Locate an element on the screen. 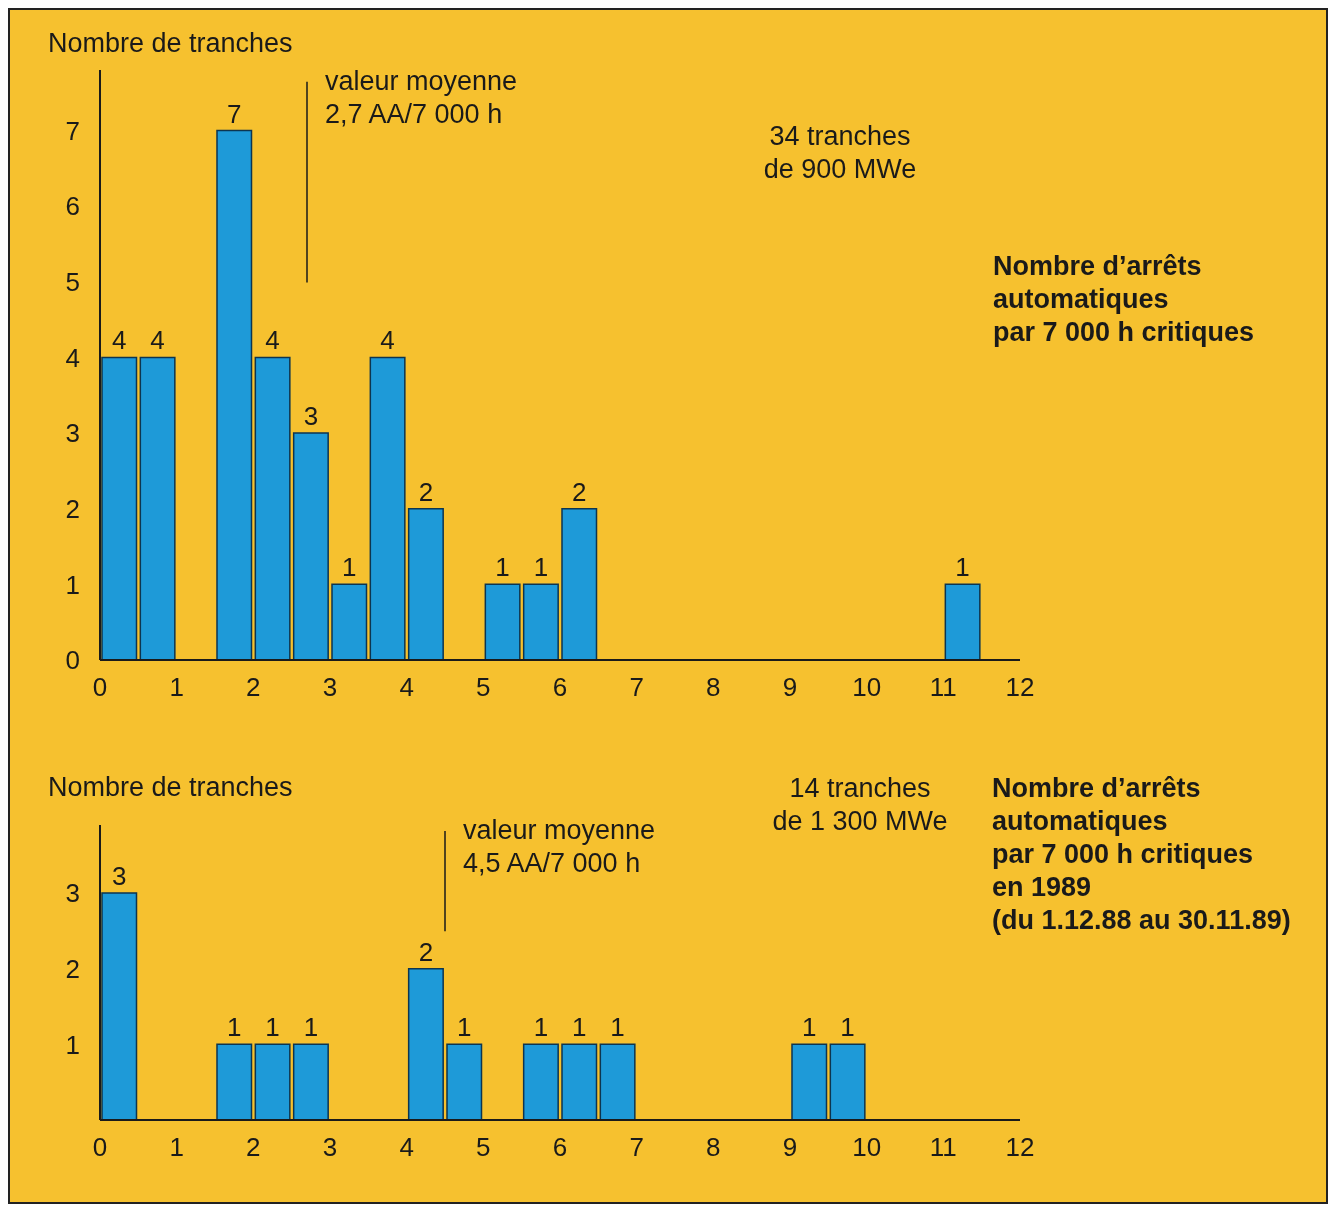 The image size is (1338, 1214). annotation: Nombre d’arrêts automatiques par 7 000 h critiques en 1989 (du 1.12.88 au 30.11.89) is located at coordinates (1142, 854).